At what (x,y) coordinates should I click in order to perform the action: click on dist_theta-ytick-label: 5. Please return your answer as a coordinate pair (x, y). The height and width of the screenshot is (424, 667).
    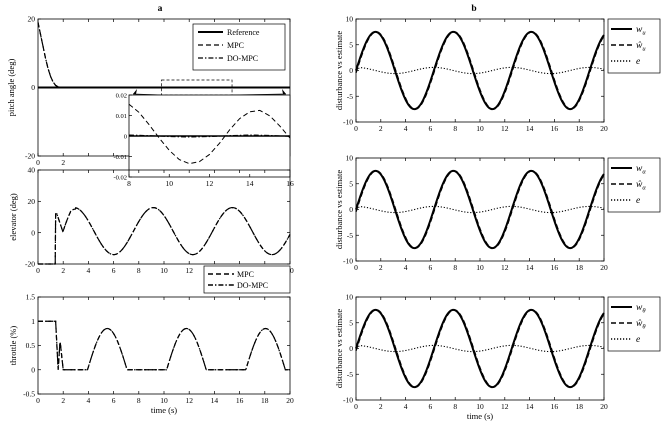
    Looking at the image, I should click on (351, 322).